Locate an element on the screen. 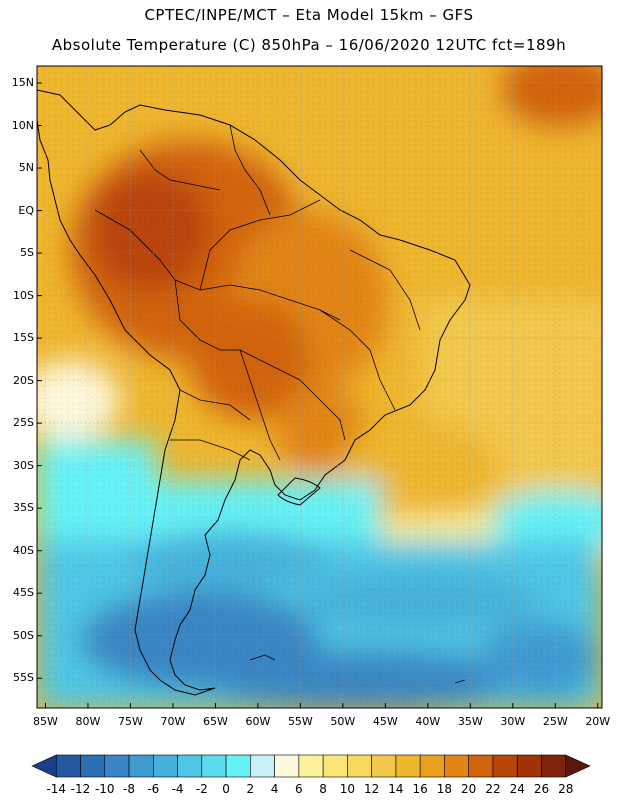  colorbar-label: 10 is located at coordinates (347, 789).